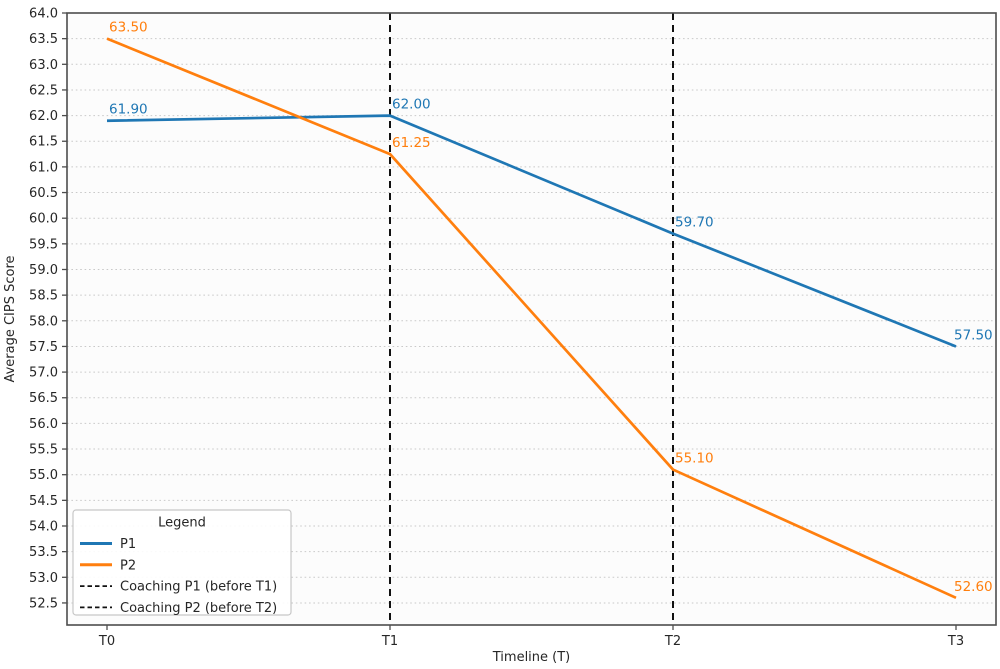 This screenshot has height=669, width=1000. Describe the element at coordinates (43, 526) in the screenshot. I see `y-tick-label: 54.0` at that location.